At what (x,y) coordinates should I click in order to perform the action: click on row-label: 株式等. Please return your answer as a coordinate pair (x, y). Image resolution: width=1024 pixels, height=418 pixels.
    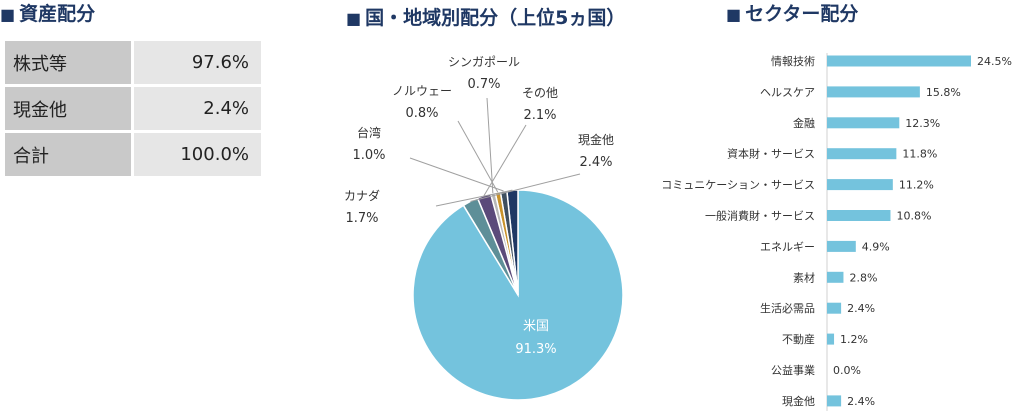
    Looking at the image, I should click on (68, 62).